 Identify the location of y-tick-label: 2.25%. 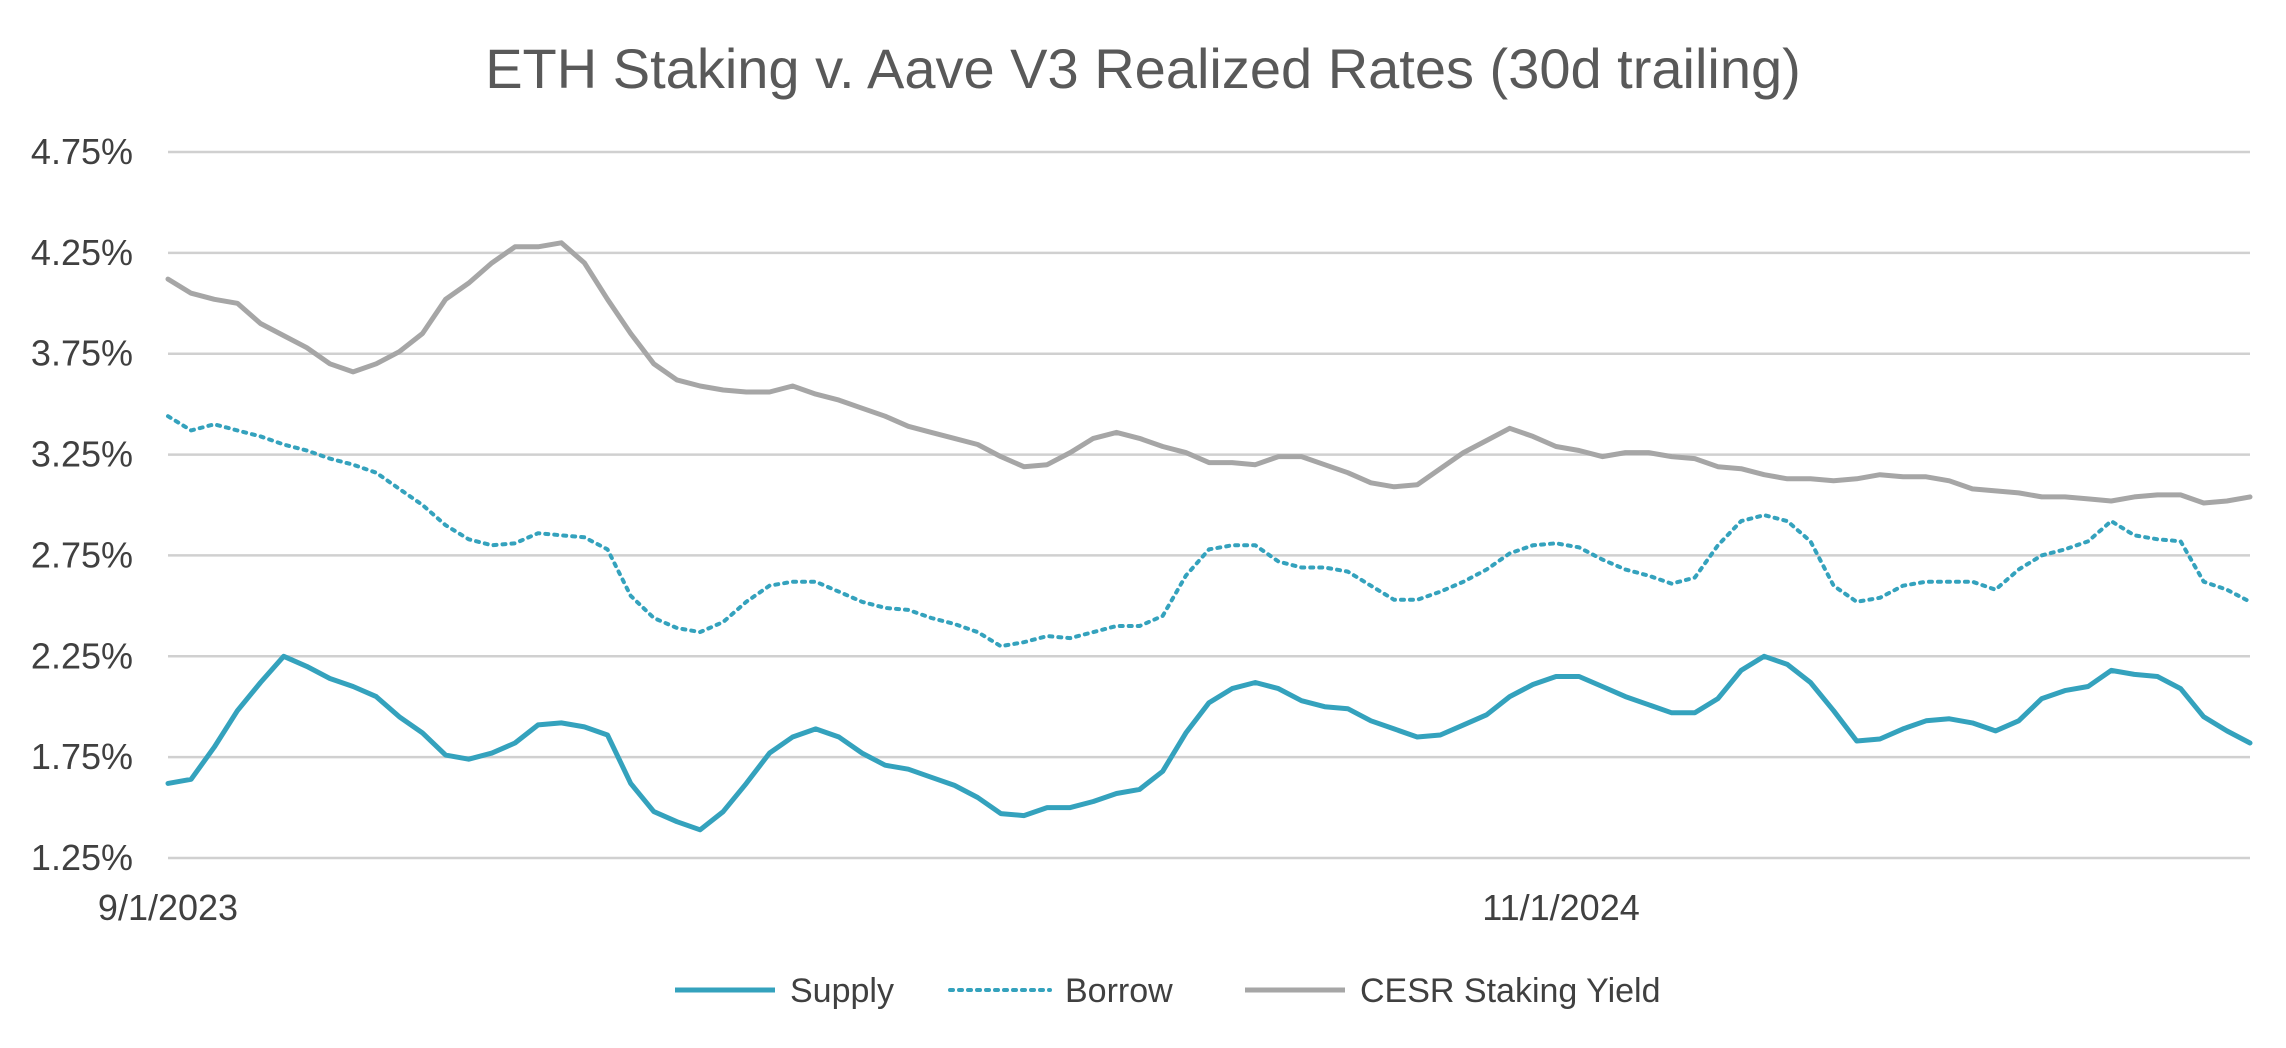
(82, 655).